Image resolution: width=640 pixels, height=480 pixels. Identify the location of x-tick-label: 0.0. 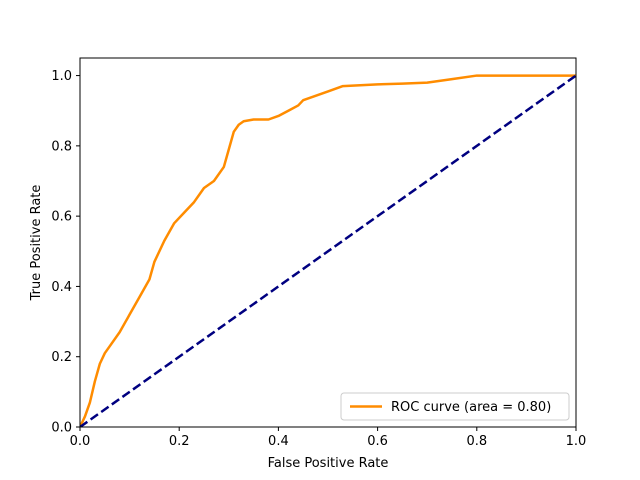
(80, 441).